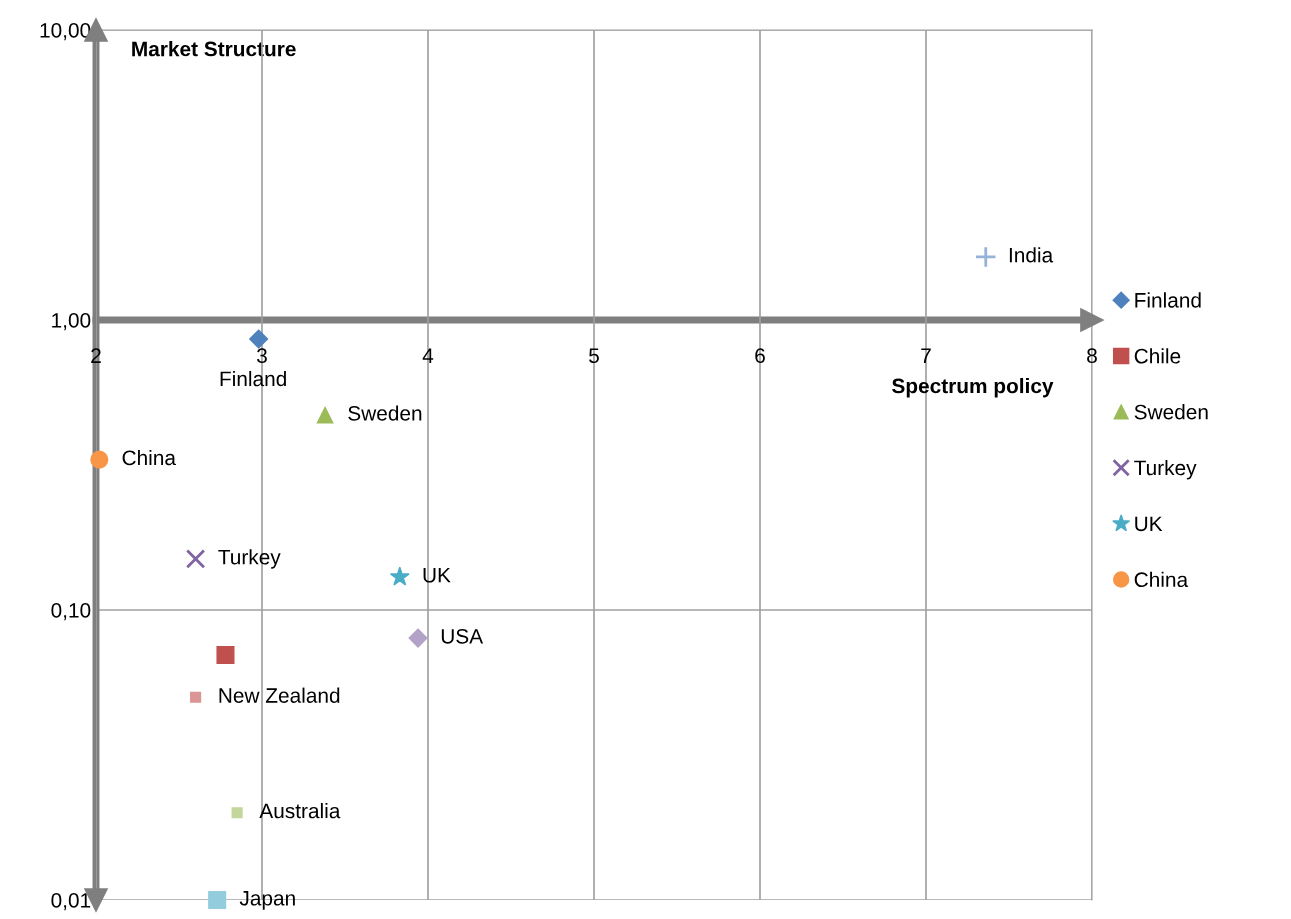  I want to click on x-tick-label: 5, so click(594, 356).